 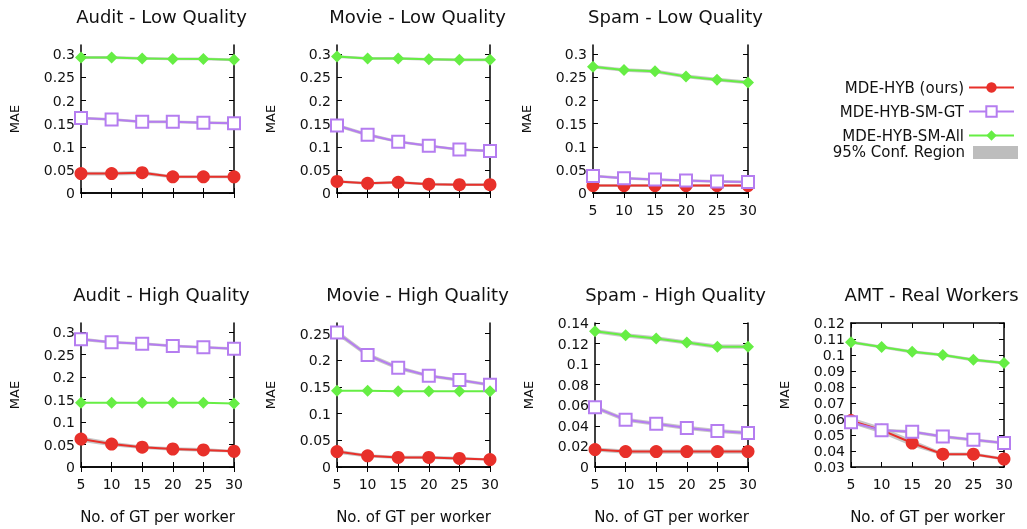 I want to click on y-tick-label: 0.06, so click(x=573, y=405).